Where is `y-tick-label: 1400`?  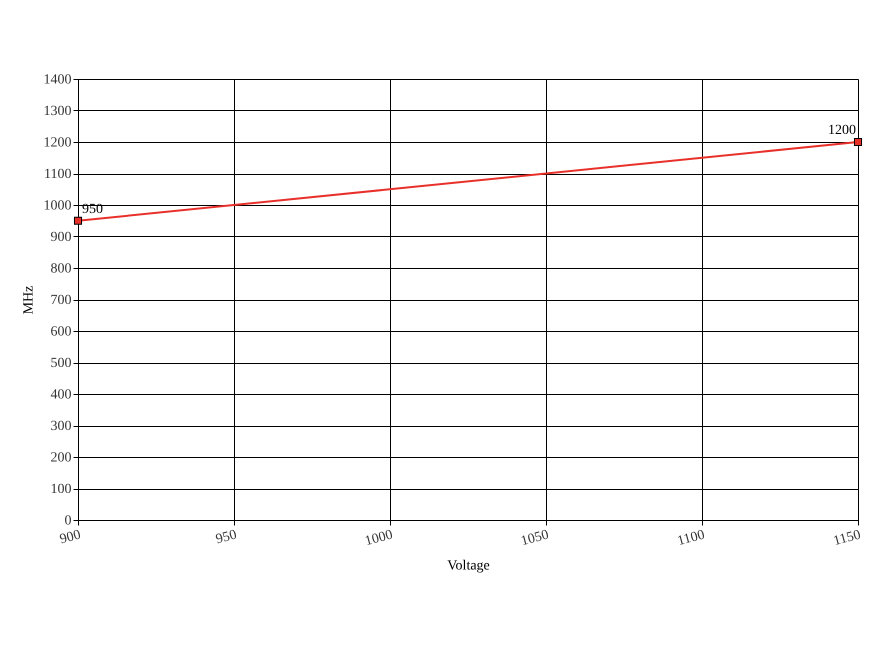 y-tick-label: 1400 is located at coordinates (58, 80).